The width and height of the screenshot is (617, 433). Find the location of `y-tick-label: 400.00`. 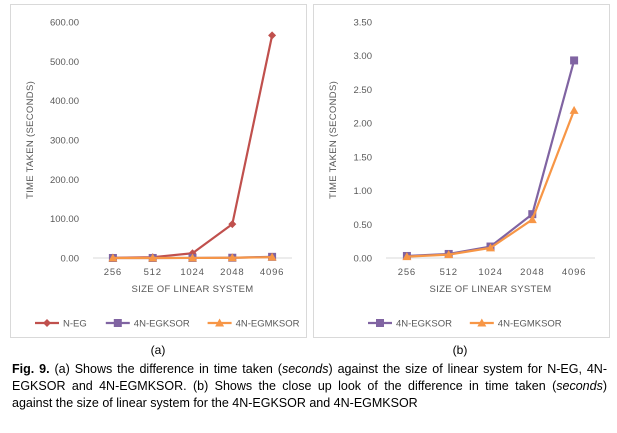

y-tick-label: 400.00 is located at coordinates (64, 101).